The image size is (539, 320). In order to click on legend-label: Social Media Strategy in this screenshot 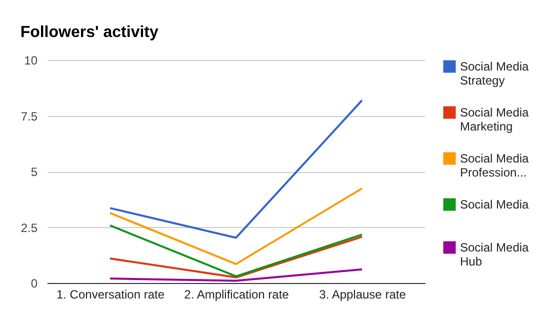, I will do `click(495, 74)`.